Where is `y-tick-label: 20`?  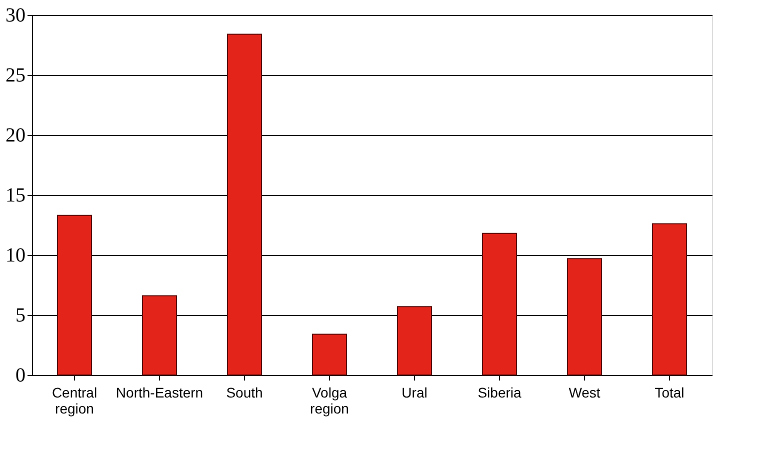
y-tick-label: 20 is located at coordinates (16, 135).